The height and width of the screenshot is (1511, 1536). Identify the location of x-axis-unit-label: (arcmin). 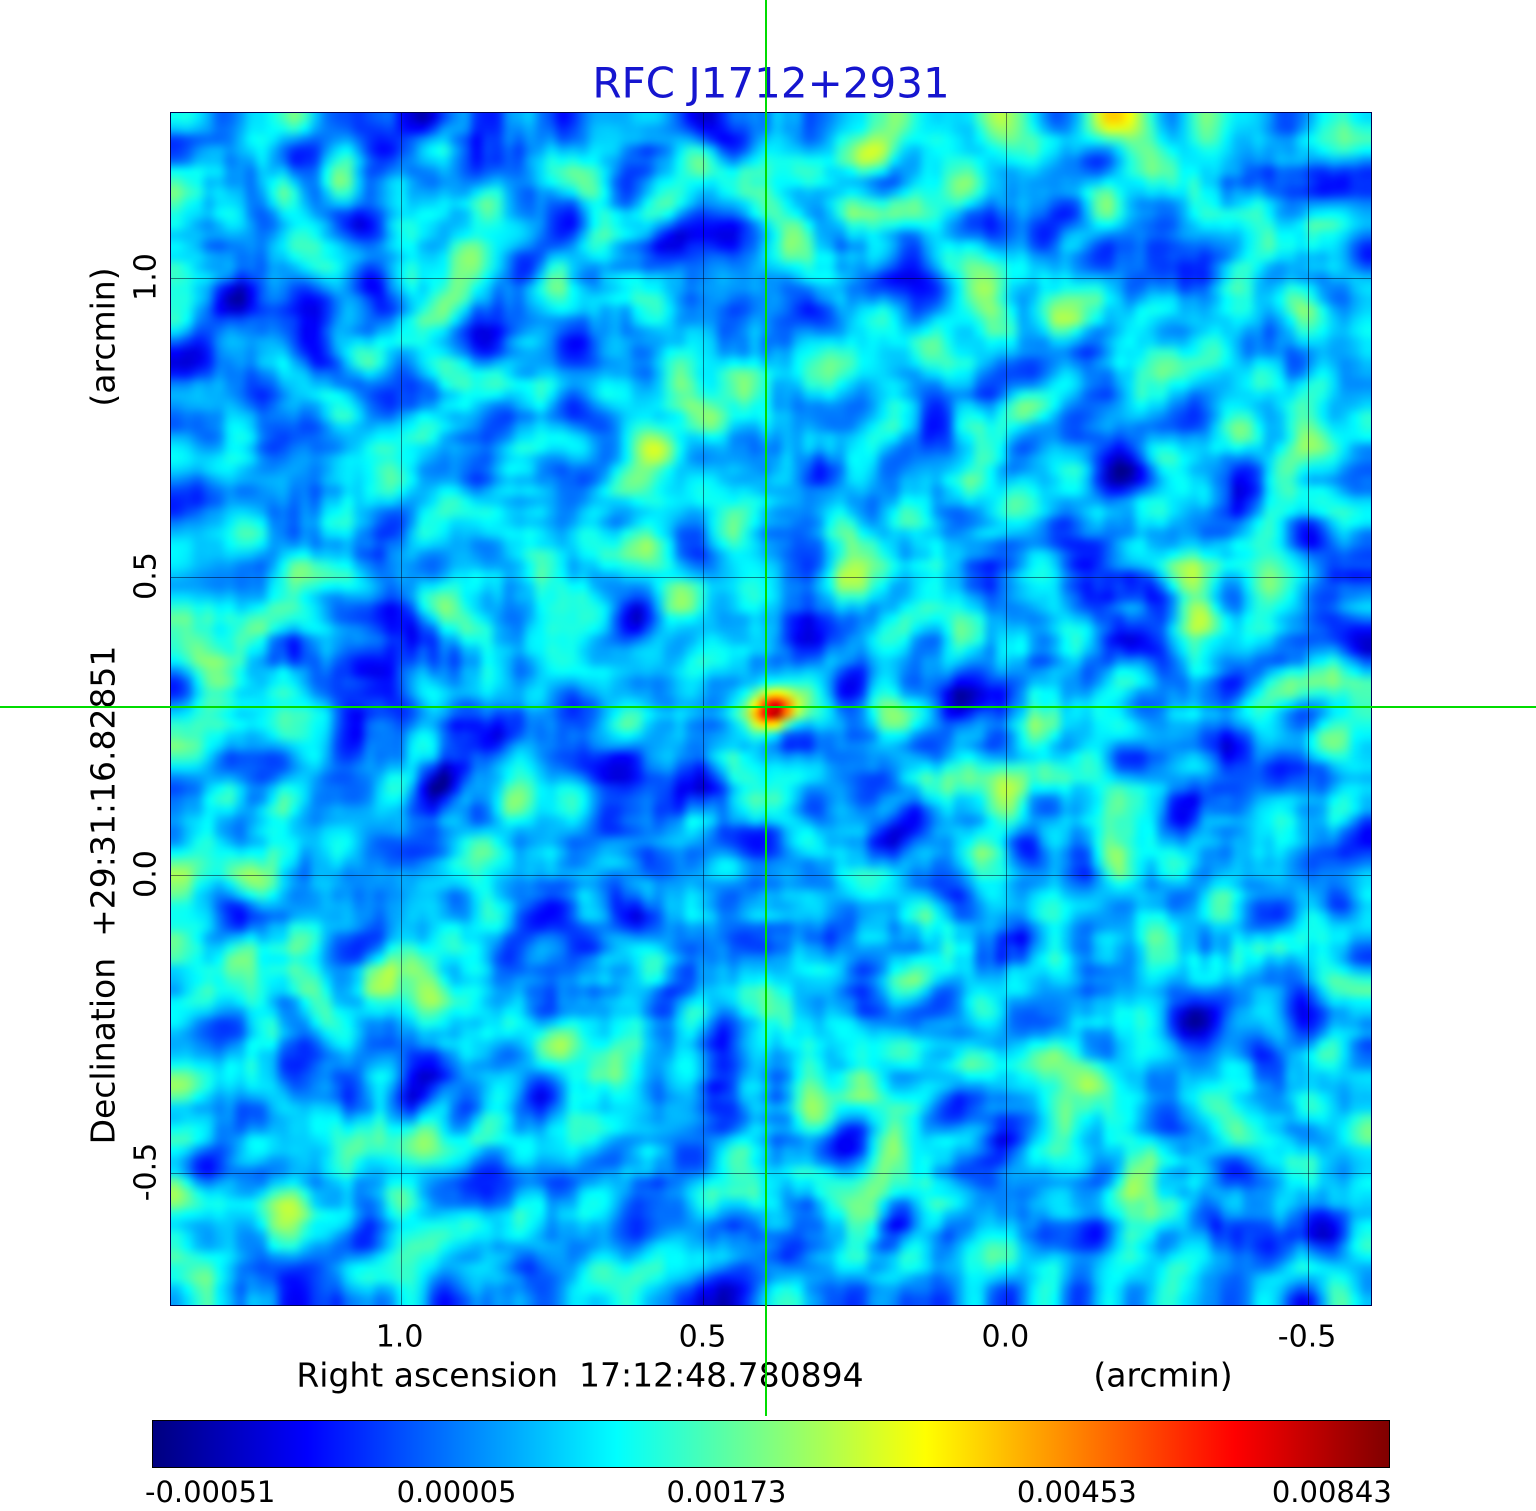
(1163, 1375).